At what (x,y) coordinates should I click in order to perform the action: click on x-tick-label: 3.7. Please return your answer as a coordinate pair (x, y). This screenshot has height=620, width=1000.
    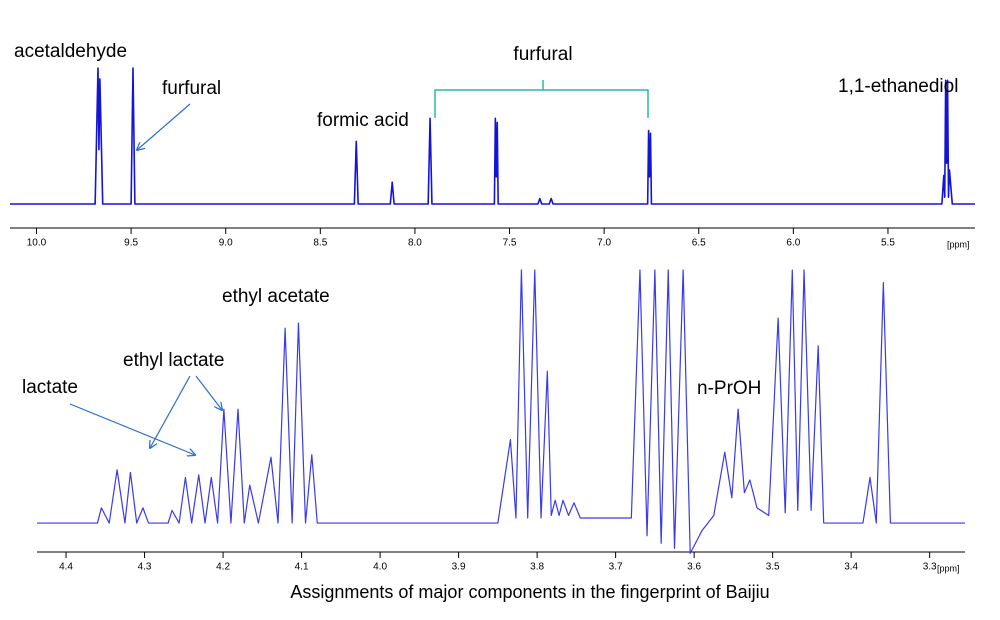
    Looking at the image, I should click on (616, 567).